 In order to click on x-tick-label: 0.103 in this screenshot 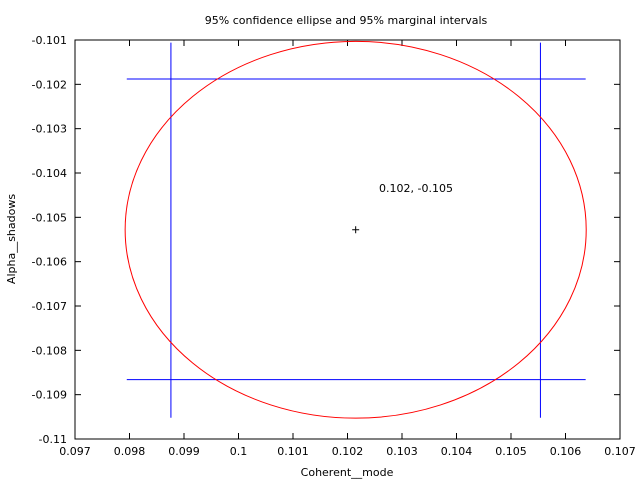, I will do `click(402, 451)`.